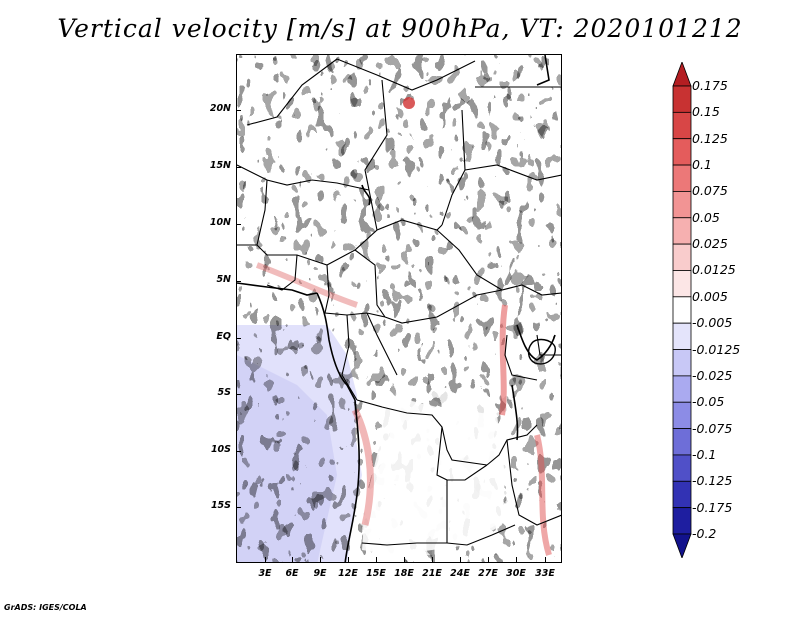 Image resolution: width=800 pixels, height=618 pixels. Describe the element at coordinates (224, 392) in the screenshot. I see `lat-label: 5S` at that location.